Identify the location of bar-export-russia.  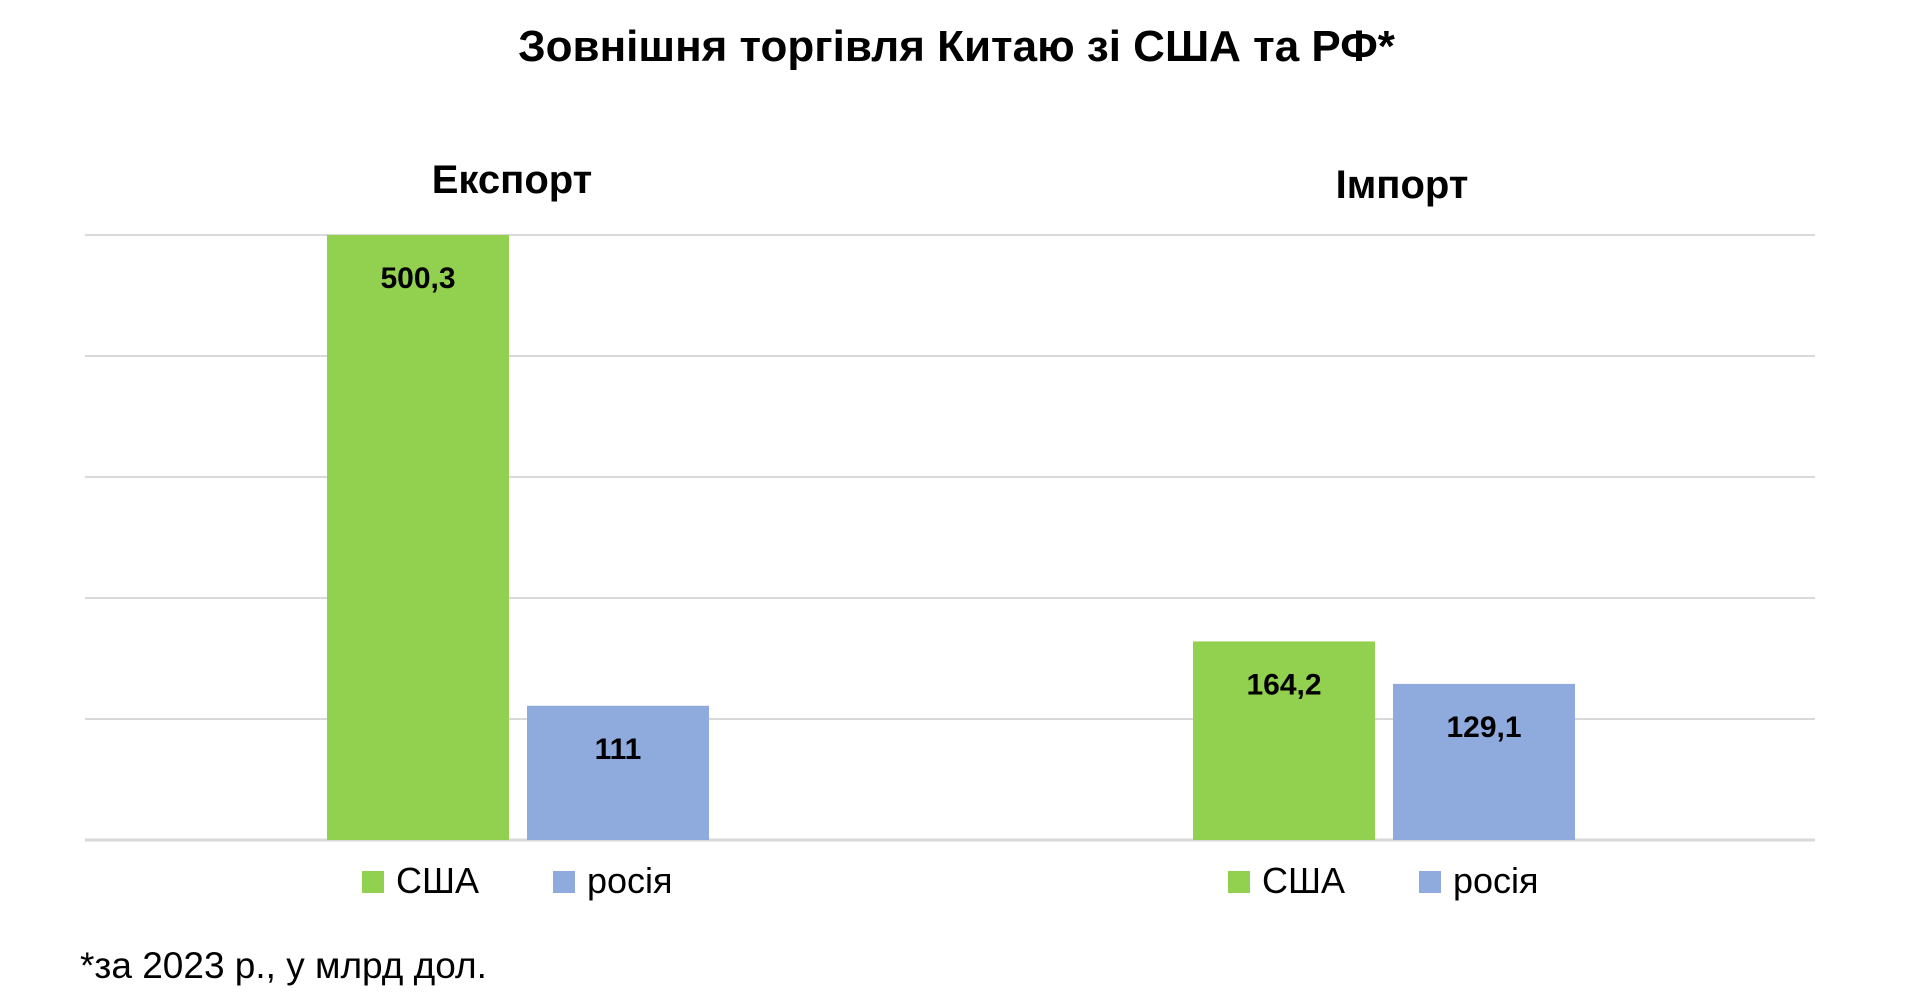
(618, 772).